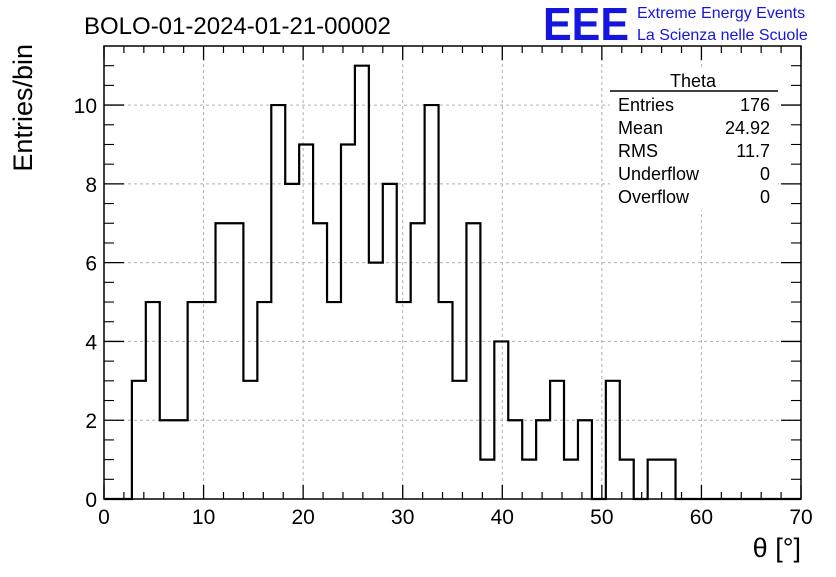  What do you see at coordinates (91, 264) in the screenshot?
I see `y-tick-label: 6` at bounding box center [91, 264].